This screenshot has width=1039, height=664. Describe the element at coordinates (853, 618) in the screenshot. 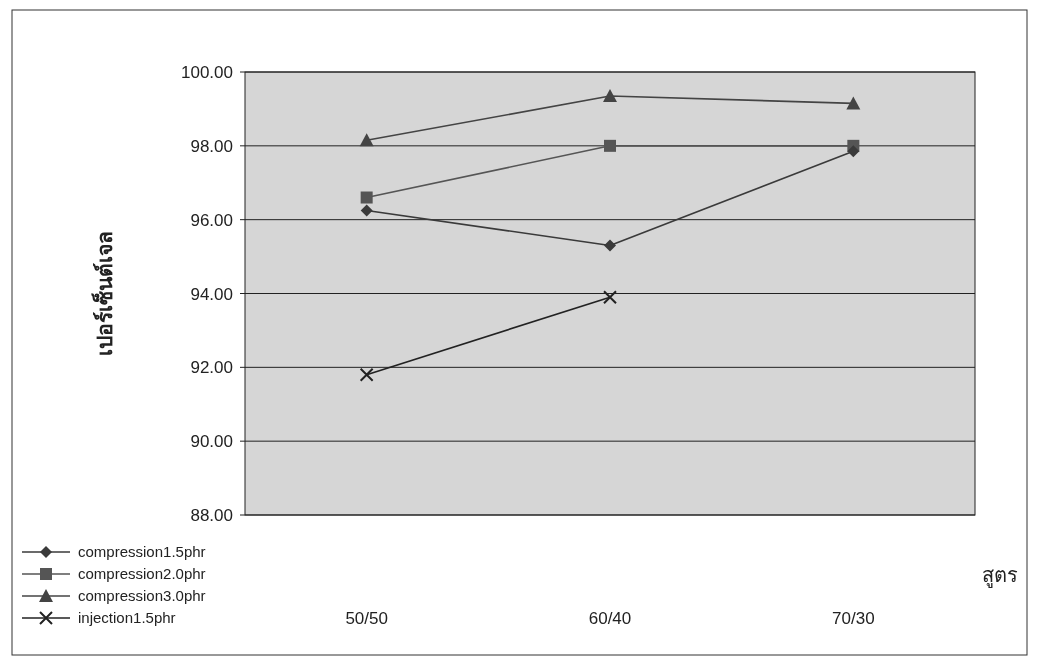

I see `x-tick-label: 70/30` at that location.